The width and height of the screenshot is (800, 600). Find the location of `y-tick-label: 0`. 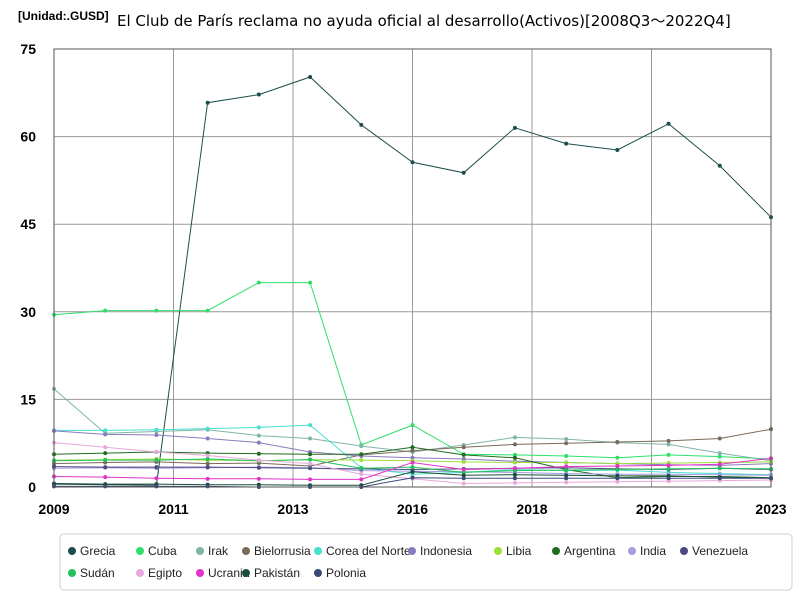

y-tick-label: 0 is located at coordinates (32, 487).